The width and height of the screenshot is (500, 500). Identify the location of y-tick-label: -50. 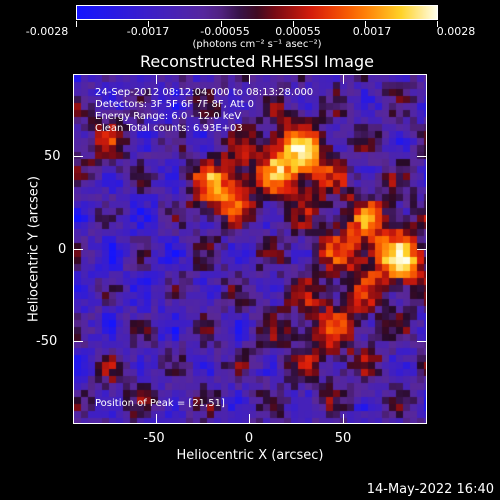
(47, 341).